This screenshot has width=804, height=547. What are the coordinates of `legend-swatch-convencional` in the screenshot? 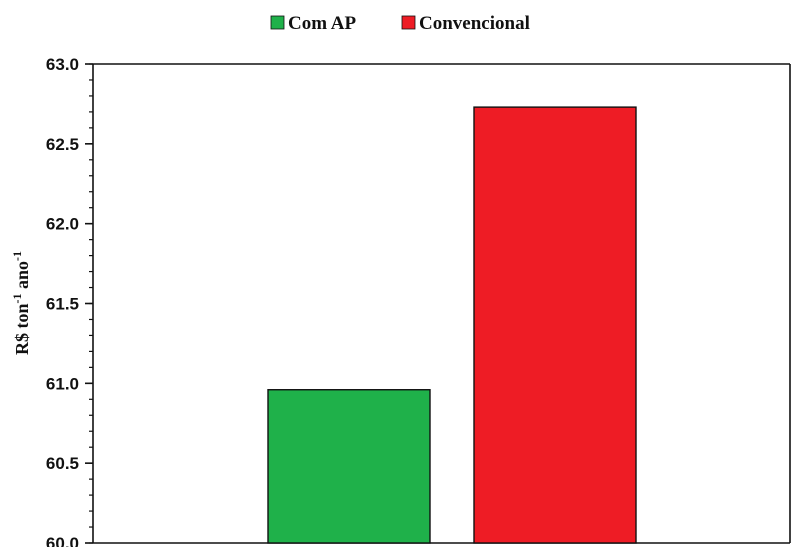 It's located at (408, 22).